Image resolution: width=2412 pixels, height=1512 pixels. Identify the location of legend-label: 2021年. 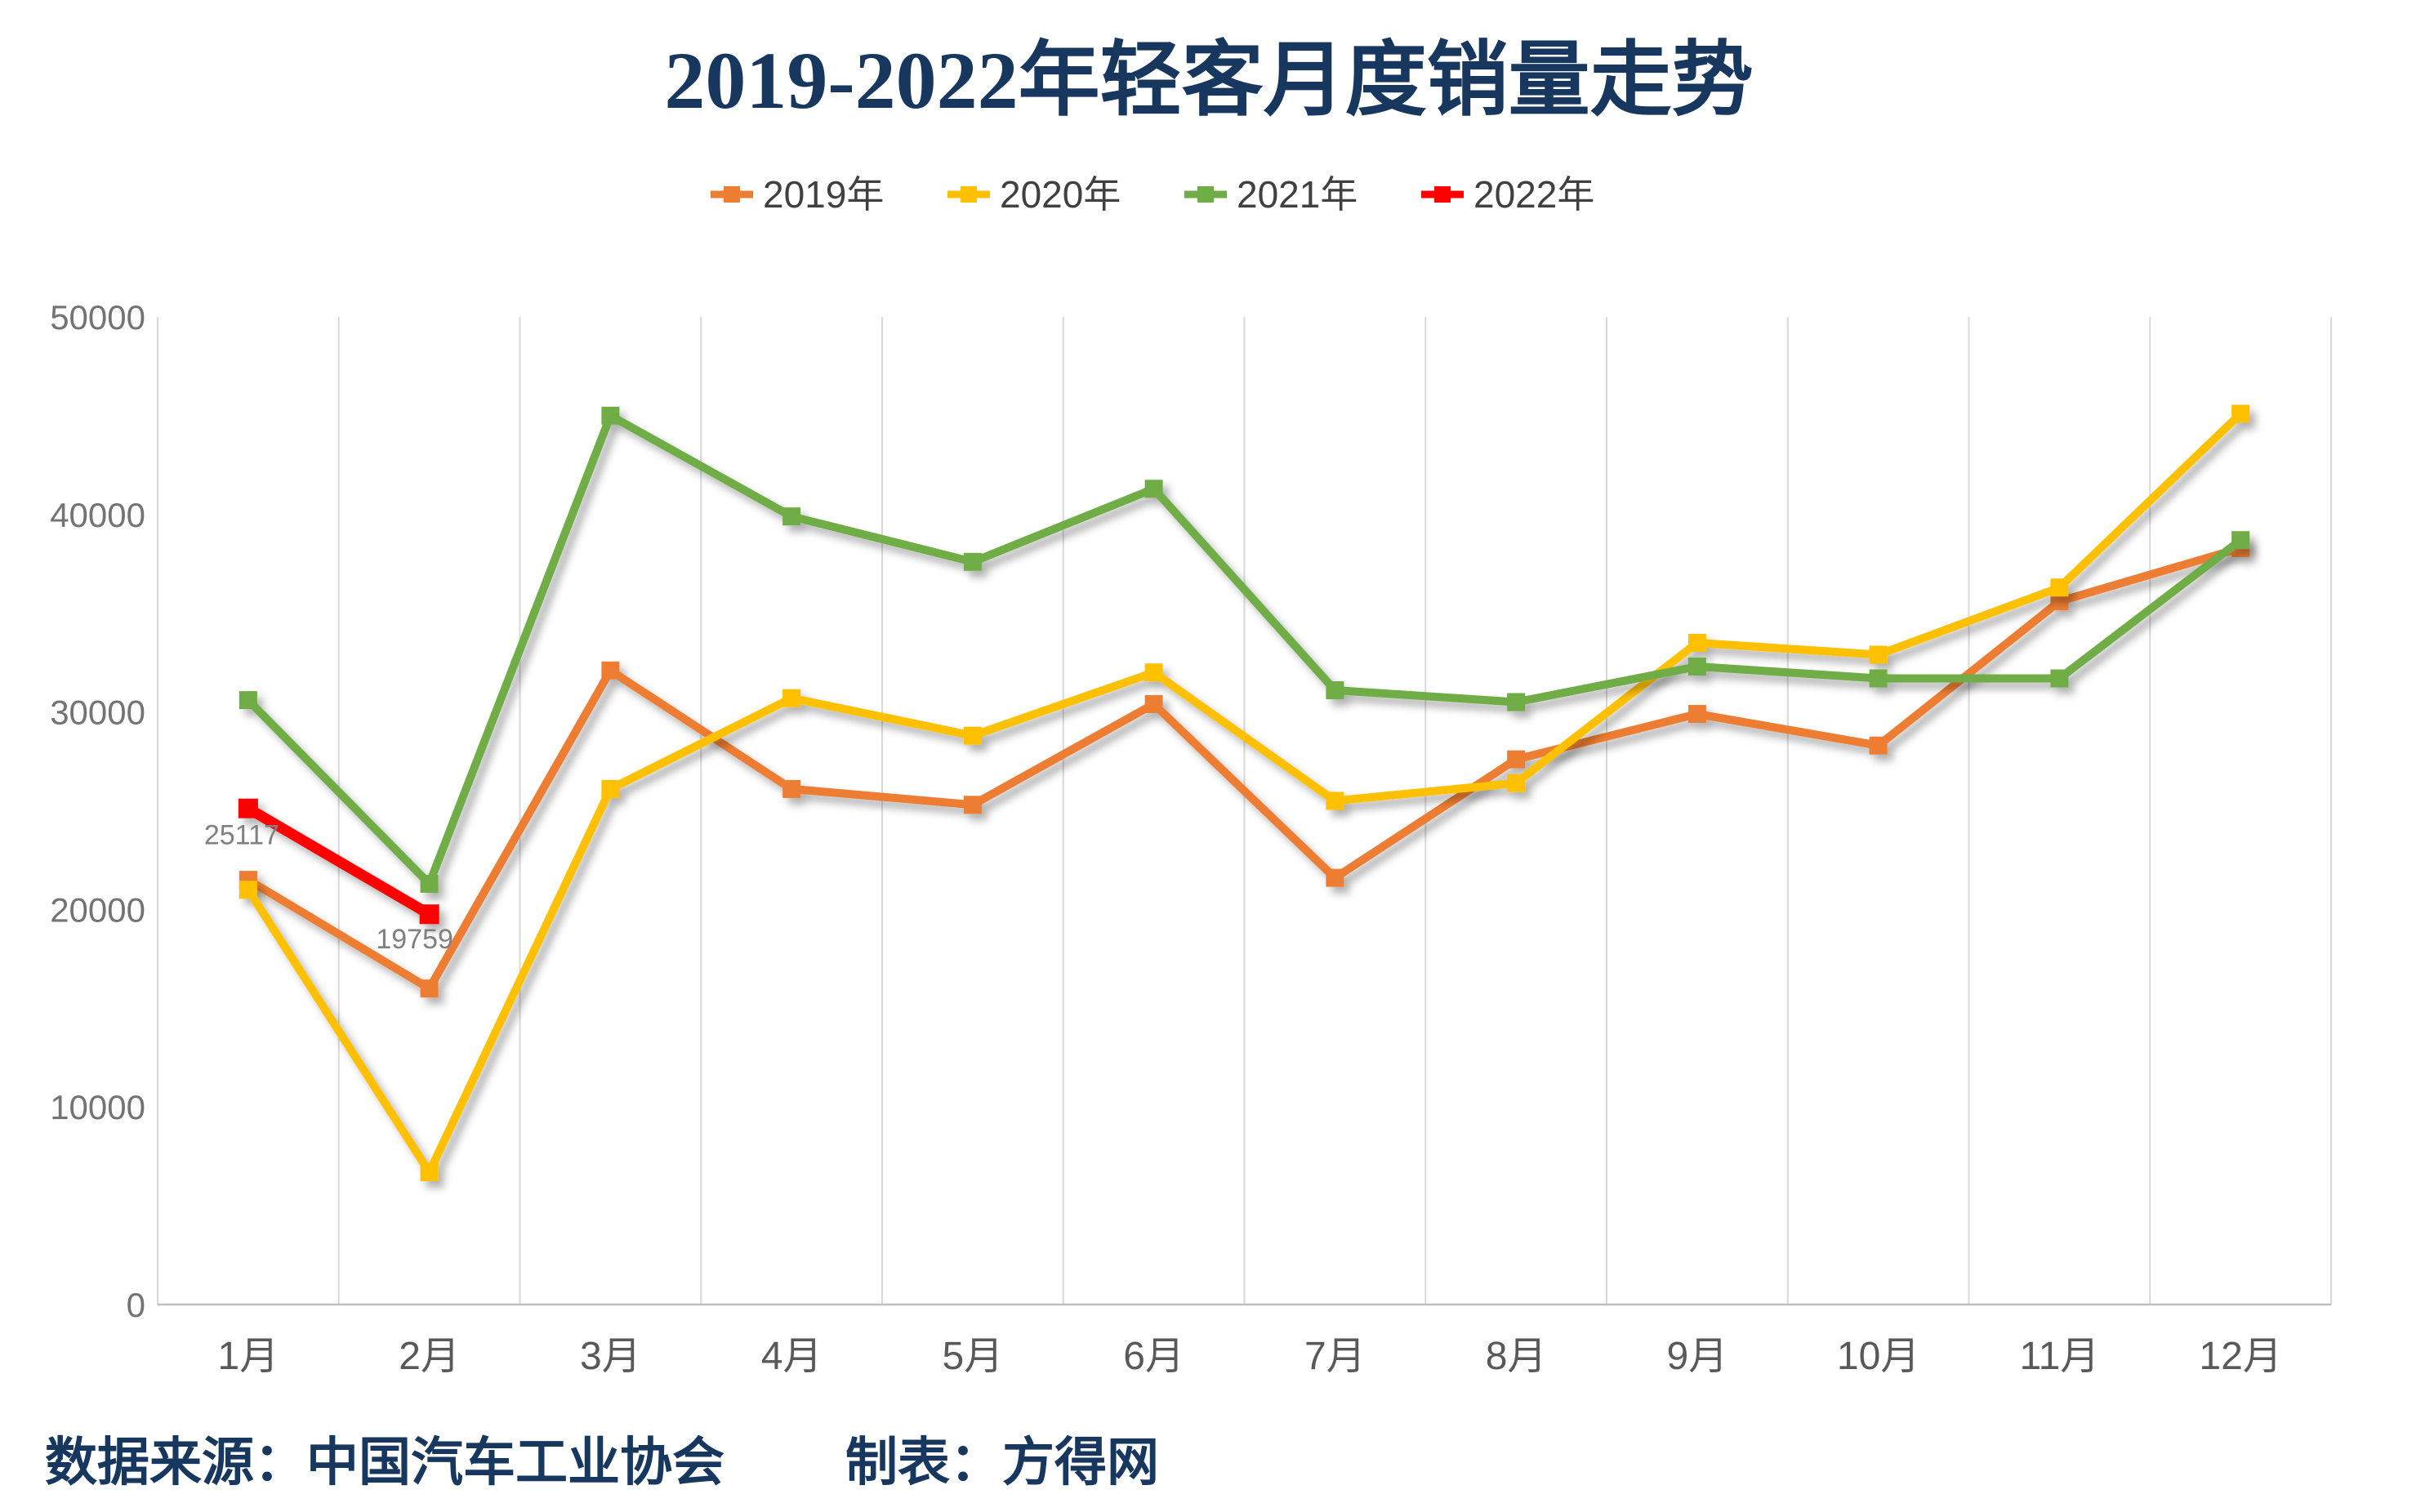
(1298, 195).